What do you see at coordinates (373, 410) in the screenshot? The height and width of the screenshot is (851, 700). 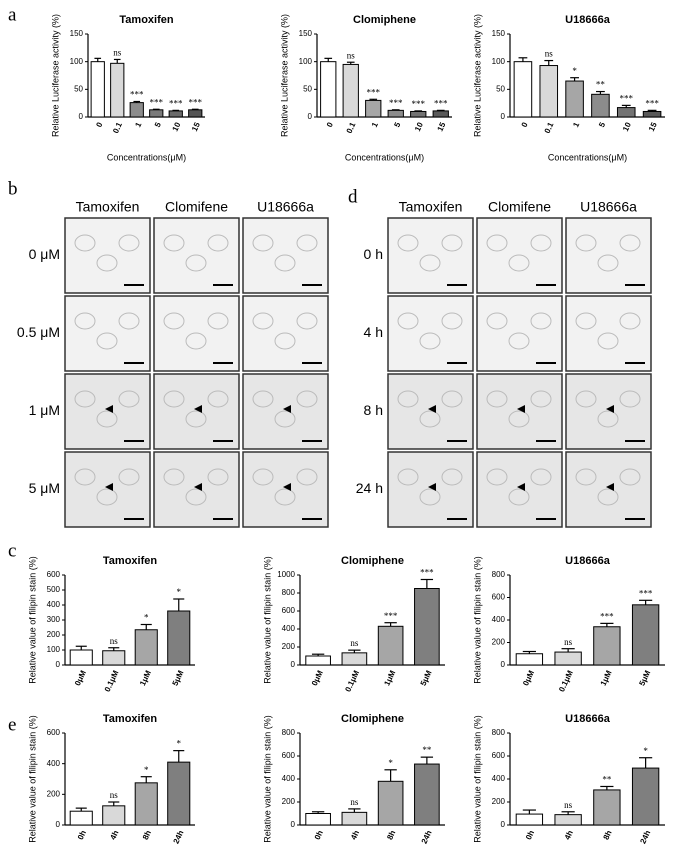 I see `row-label: 8 h` at bounding box center [373, 410].